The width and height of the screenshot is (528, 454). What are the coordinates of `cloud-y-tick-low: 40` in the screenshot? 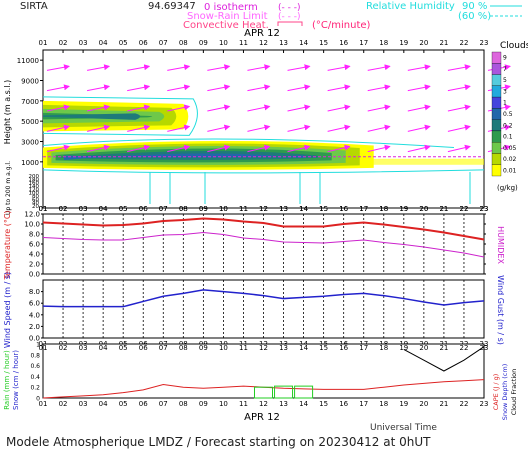 It's located at (35, 204).